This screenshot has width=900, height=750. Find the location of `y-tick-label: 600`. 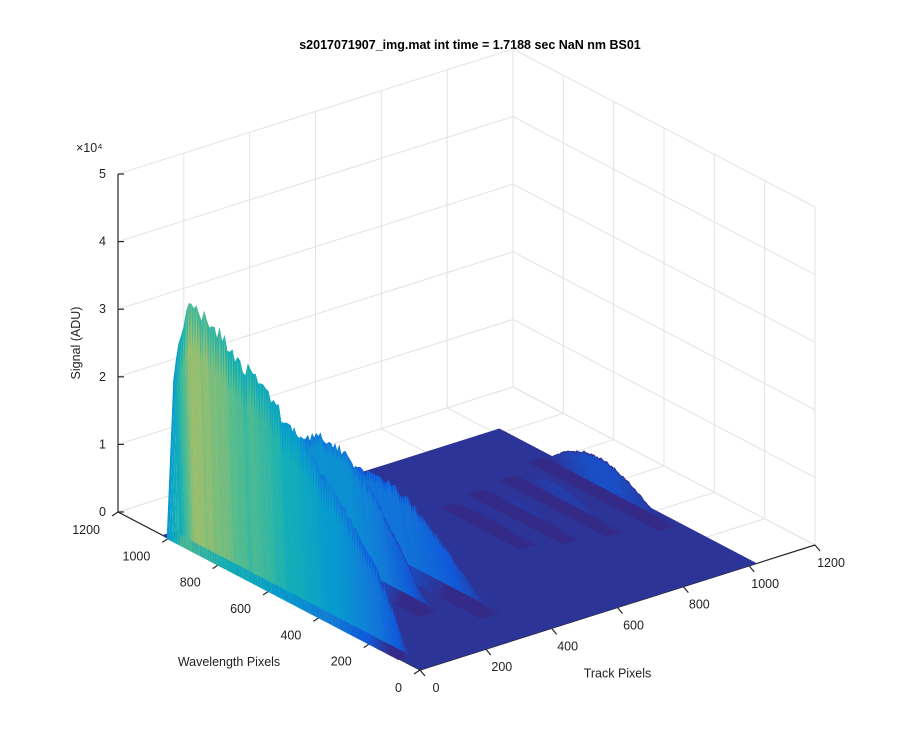

y-tick-label: 600 is located at coordinates (240, 609).